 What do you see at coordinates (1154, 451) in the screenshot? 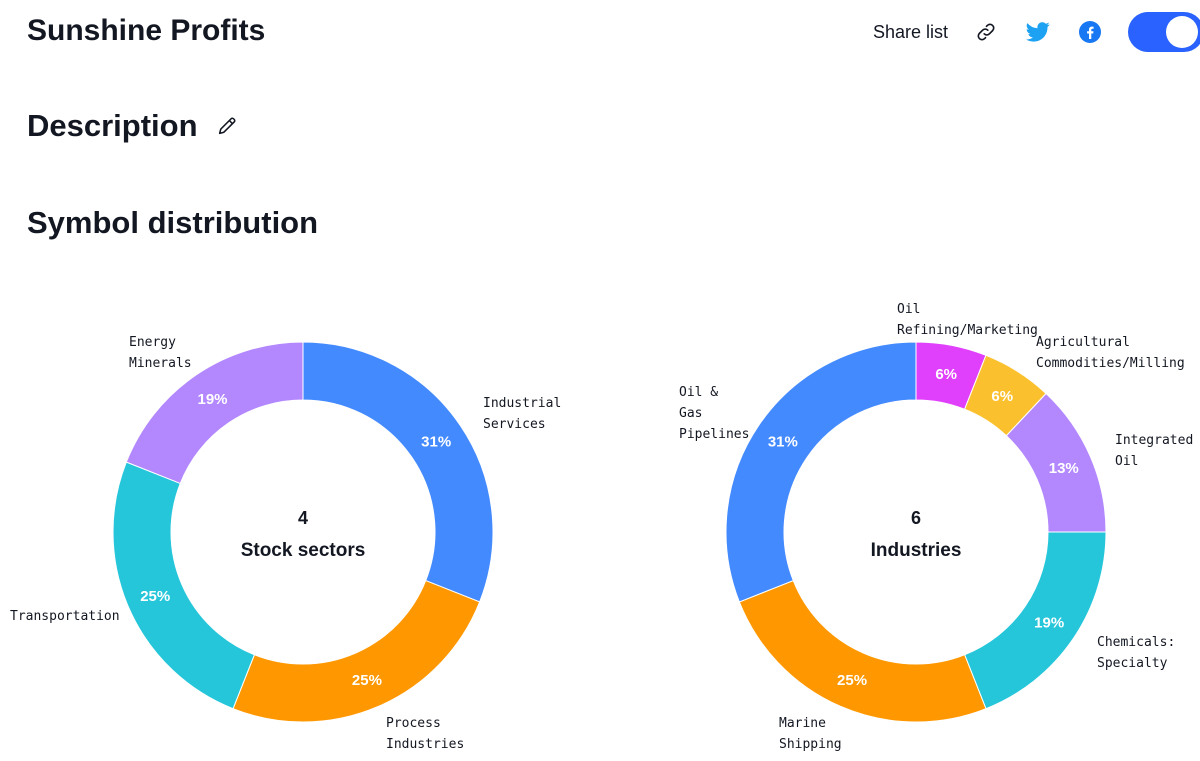
I see `slice-category-label: Integrated Oil` at bounding box center [1154, 451].